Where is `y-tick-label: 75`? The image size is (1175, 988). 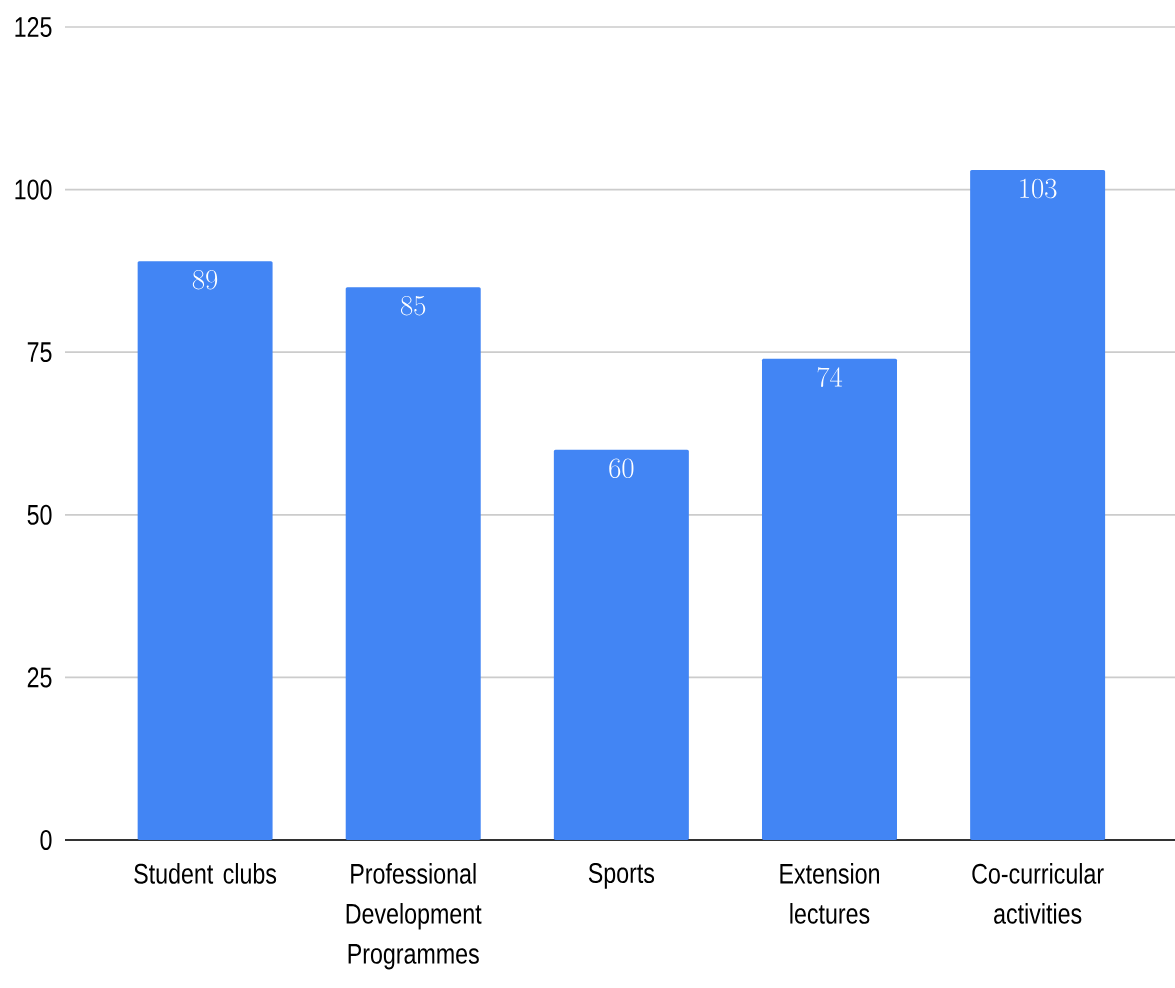
y-tick-label: 75 is located at coordinates (39, 352).